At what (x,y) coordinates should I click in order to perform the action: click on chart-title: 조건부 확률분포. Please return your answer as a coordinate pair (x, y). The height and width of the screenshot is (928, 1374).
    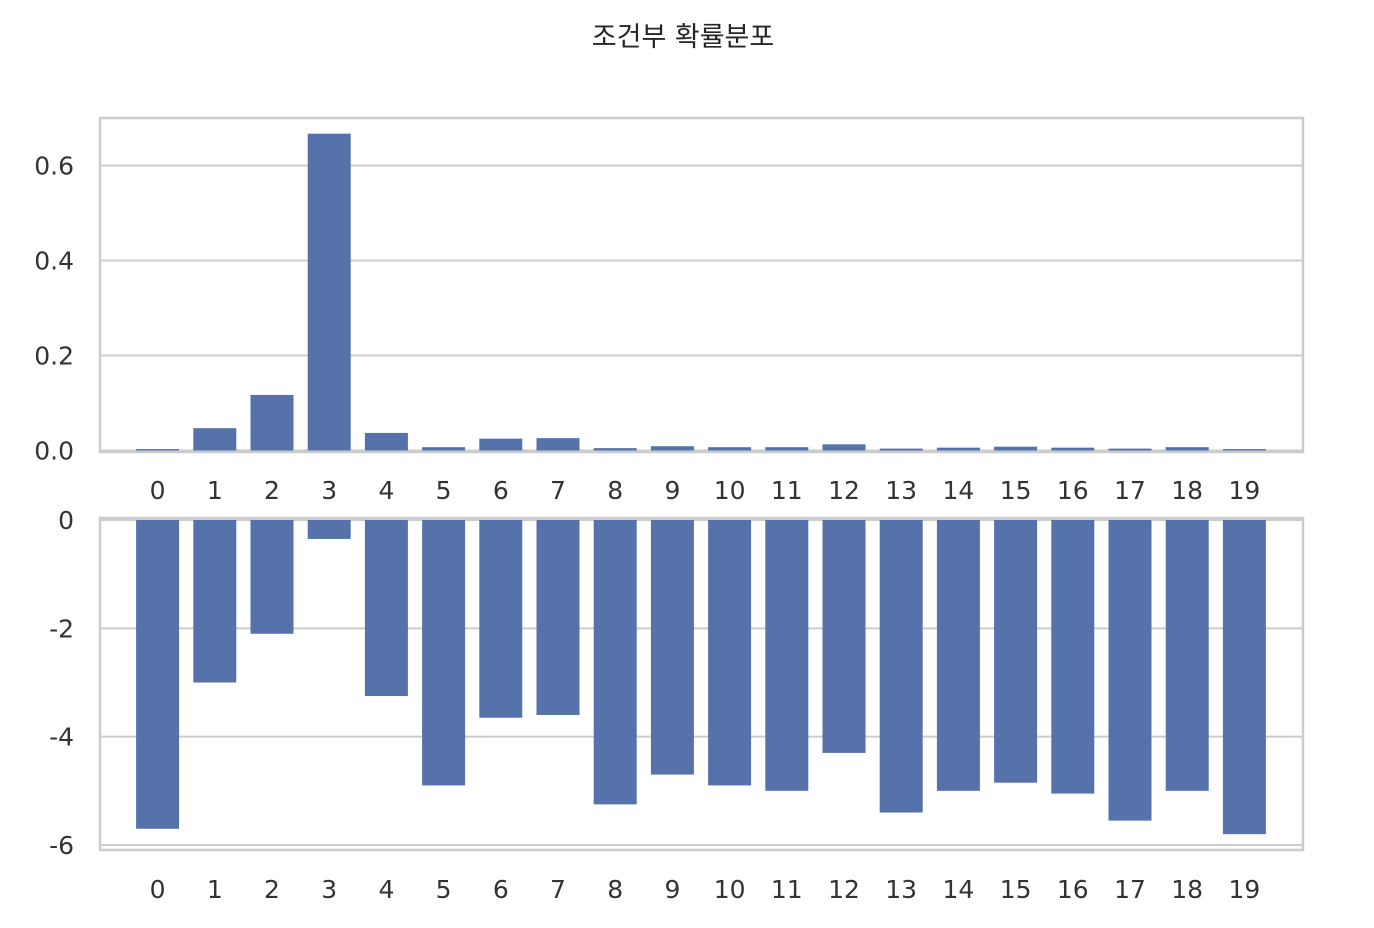
    Looking at the image, I should click on (683, 37).